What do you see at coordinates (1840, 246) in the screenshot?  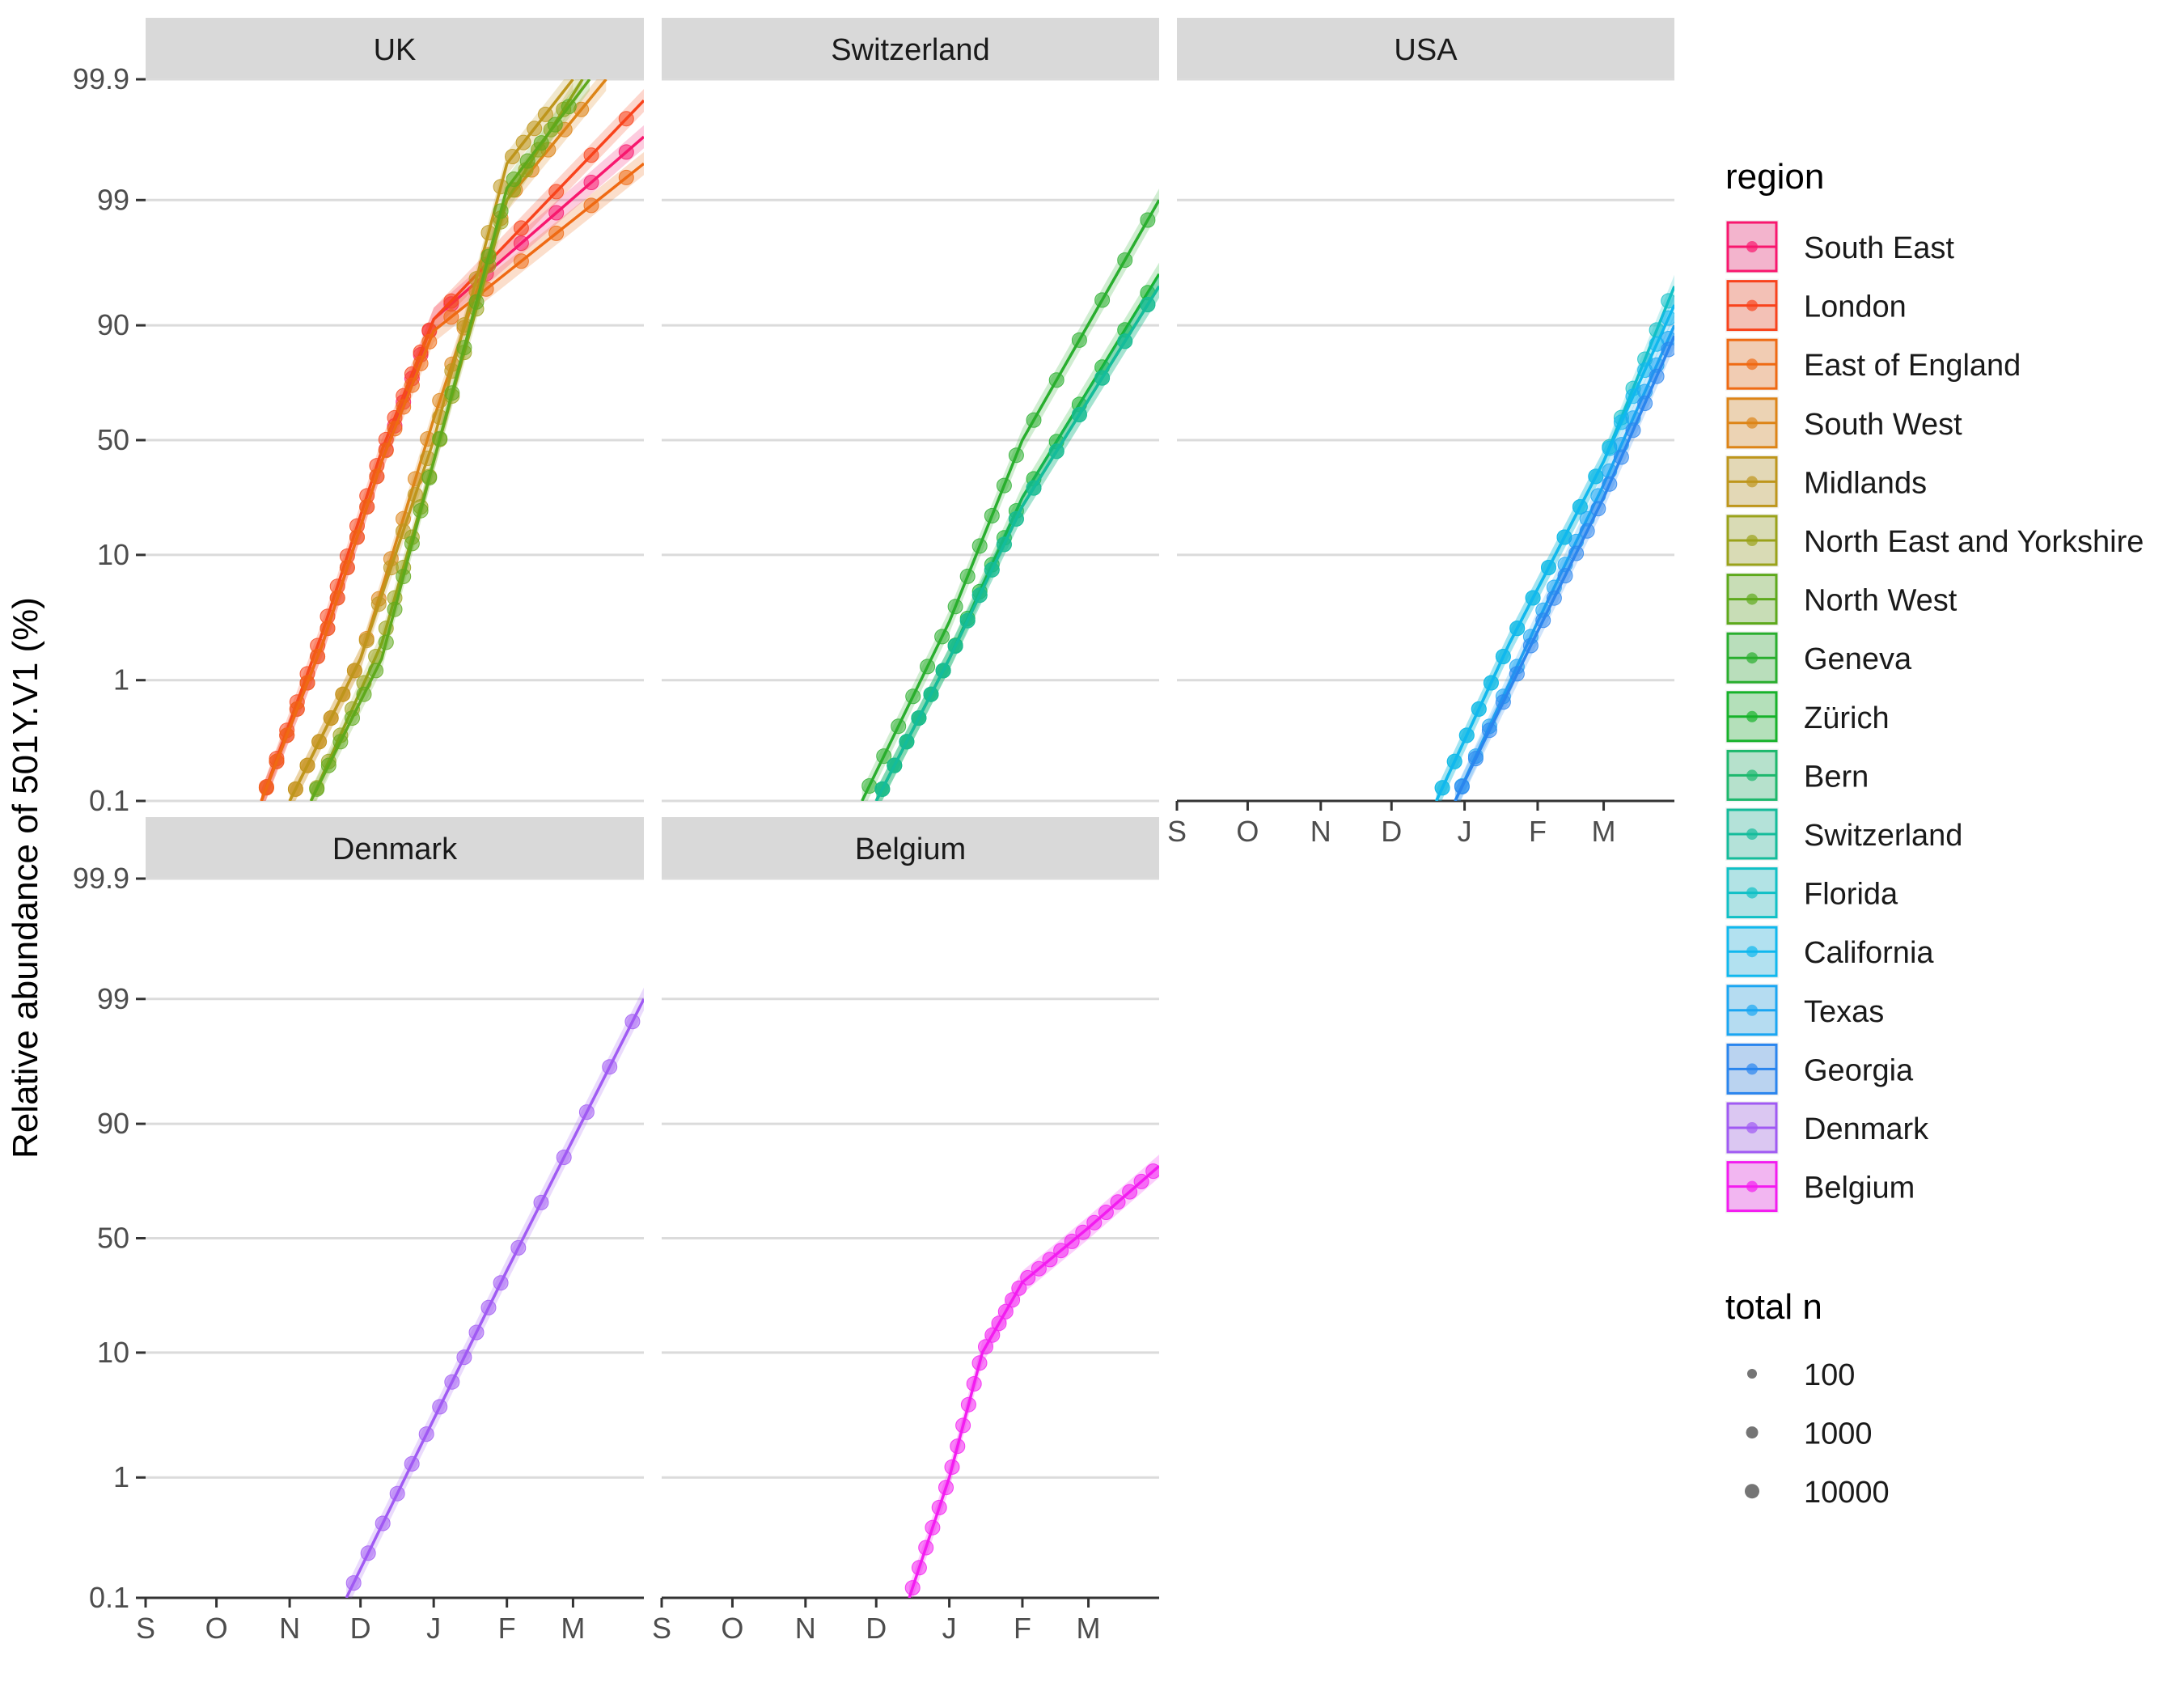 I see `legend-item-south-east: South East` at bounding box center [1840, 246].